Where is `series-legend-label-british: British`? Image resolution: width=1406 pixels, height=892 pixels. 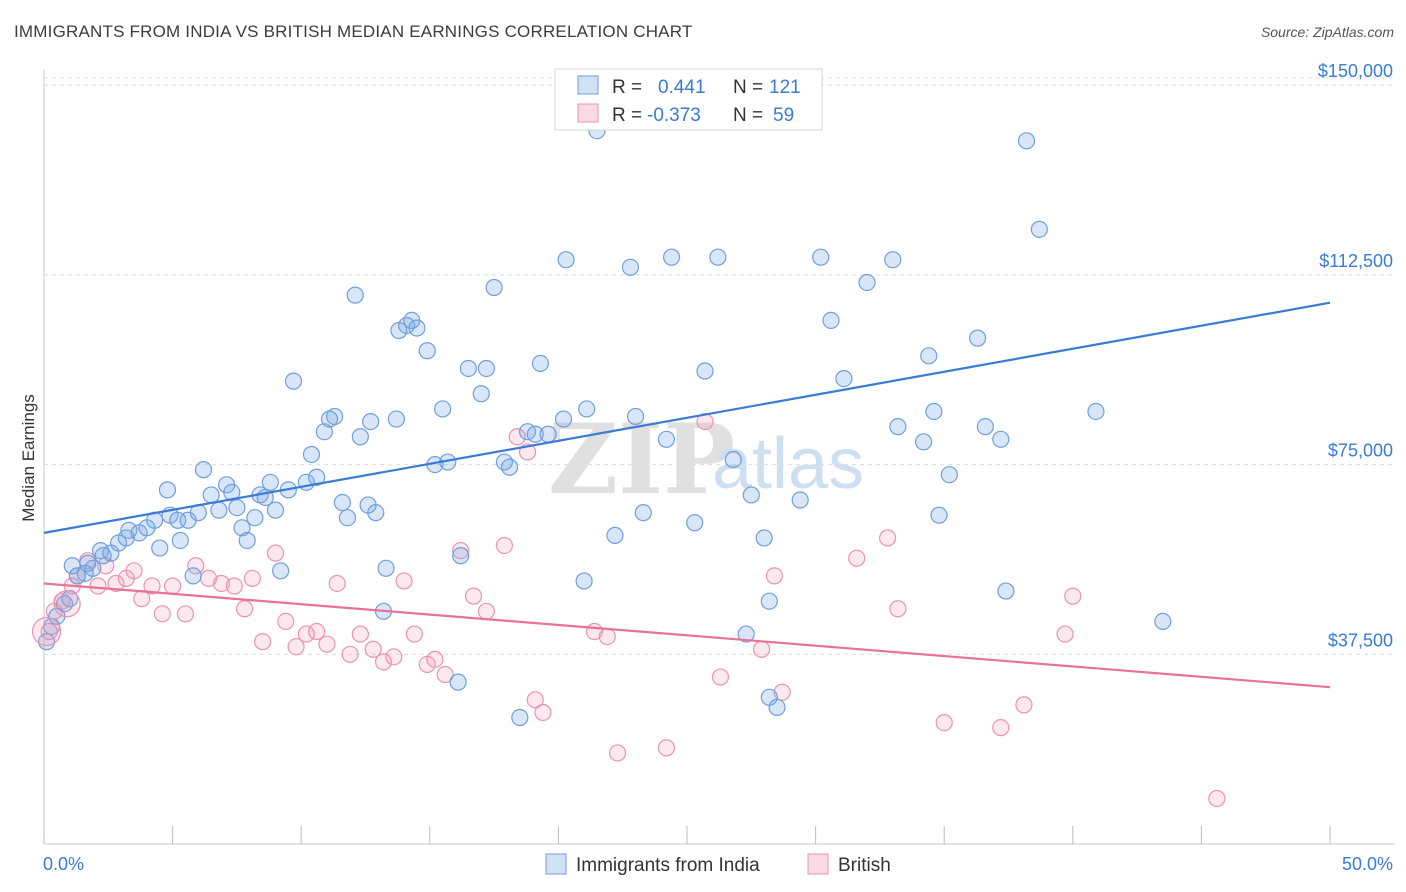 series-legend-label-british: British is located at coordinates (864, 865).